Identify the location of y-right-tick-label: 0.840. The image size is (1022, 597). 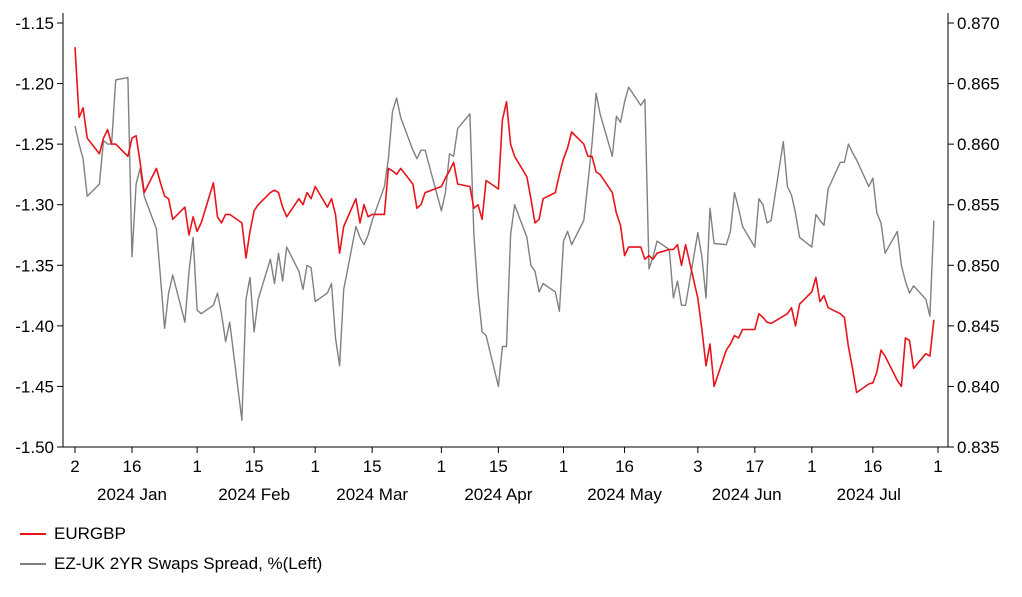
(978, 386).